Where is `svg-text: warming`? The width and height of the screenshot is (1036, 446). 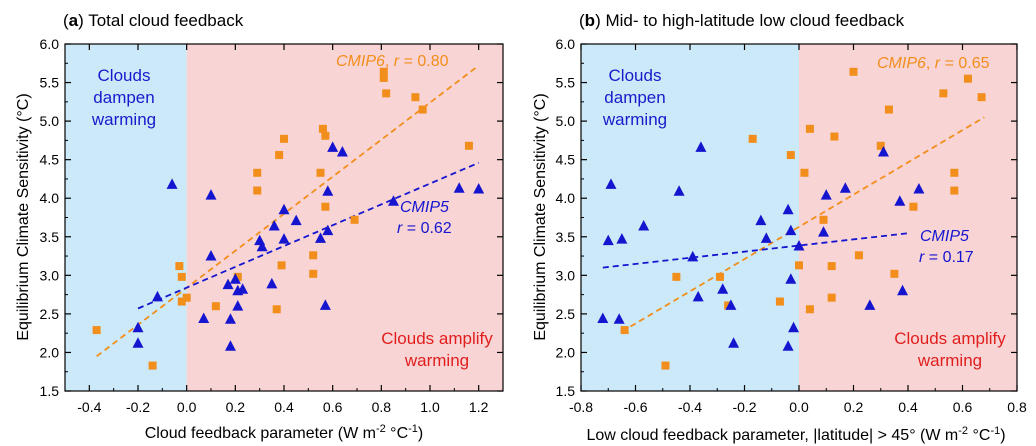 svg-text: warming is located at coordinates (949, 360).